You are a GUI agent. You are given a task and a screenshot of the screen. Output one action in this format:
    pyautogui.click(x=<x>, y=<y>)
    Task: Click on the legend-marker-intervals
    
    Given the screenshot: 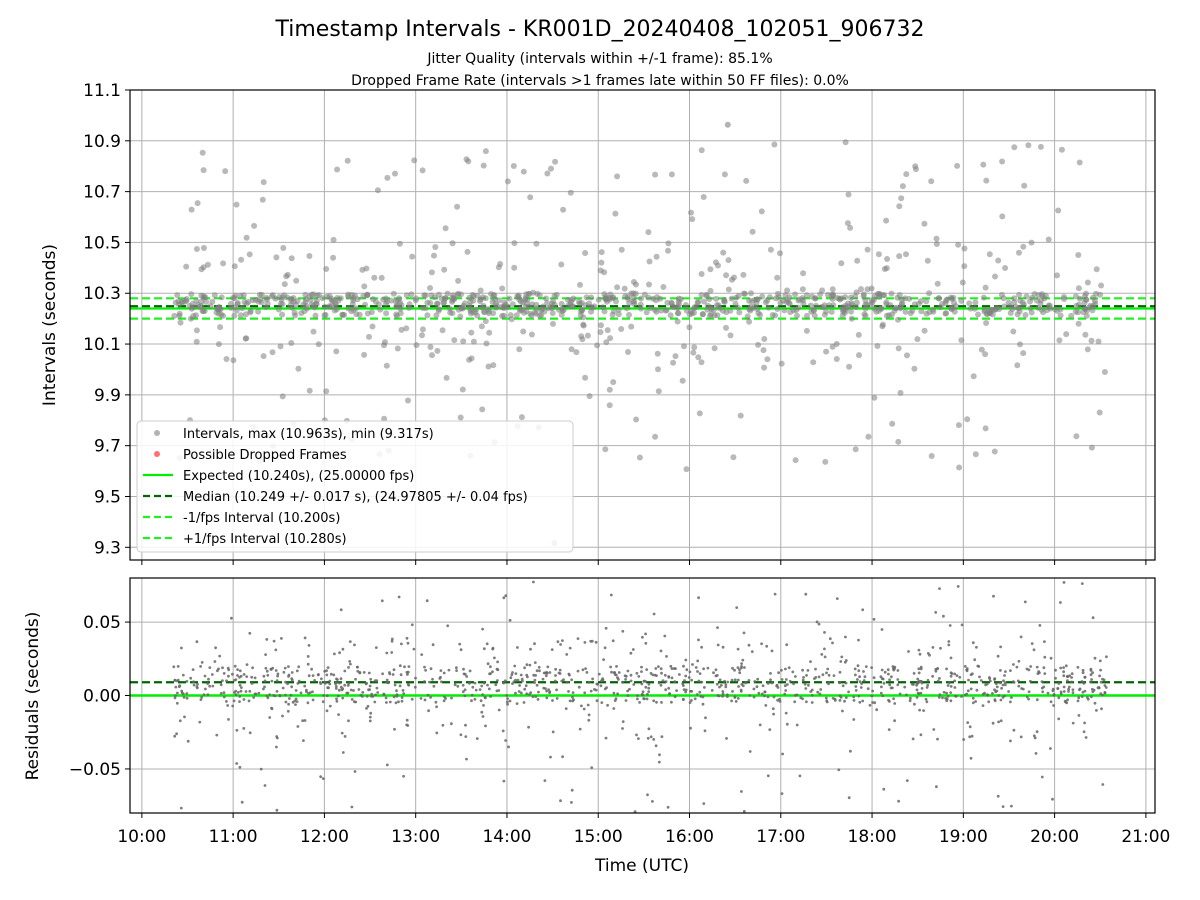 What is the action you would take?
    pyautogui.click(x=157, y=433)
    